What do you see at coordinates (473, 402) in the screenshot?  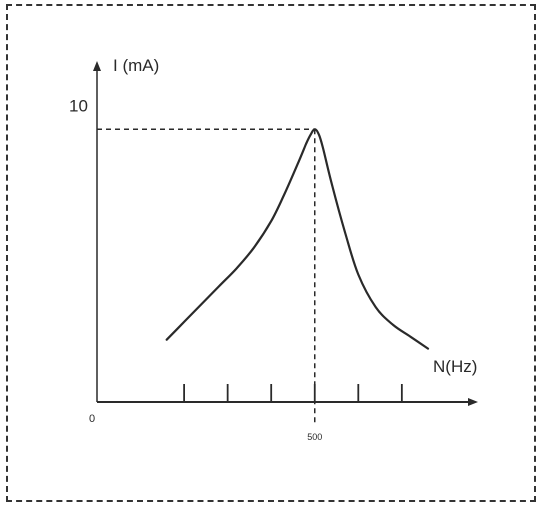 I see `x-axis-arrow-icon` at bounding box center [473, 402].